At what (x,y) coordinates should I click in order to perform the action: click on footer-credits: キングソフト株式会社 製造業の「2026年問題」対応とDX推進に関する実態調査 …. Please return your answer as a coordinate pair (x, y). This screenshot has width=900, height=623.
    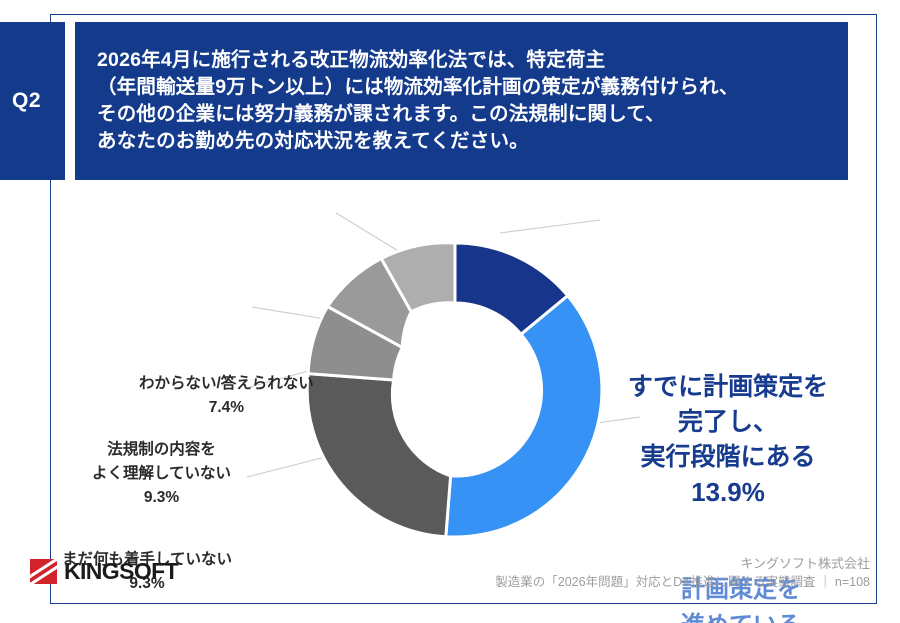
    Looking at the image, I should click on (682, 573).